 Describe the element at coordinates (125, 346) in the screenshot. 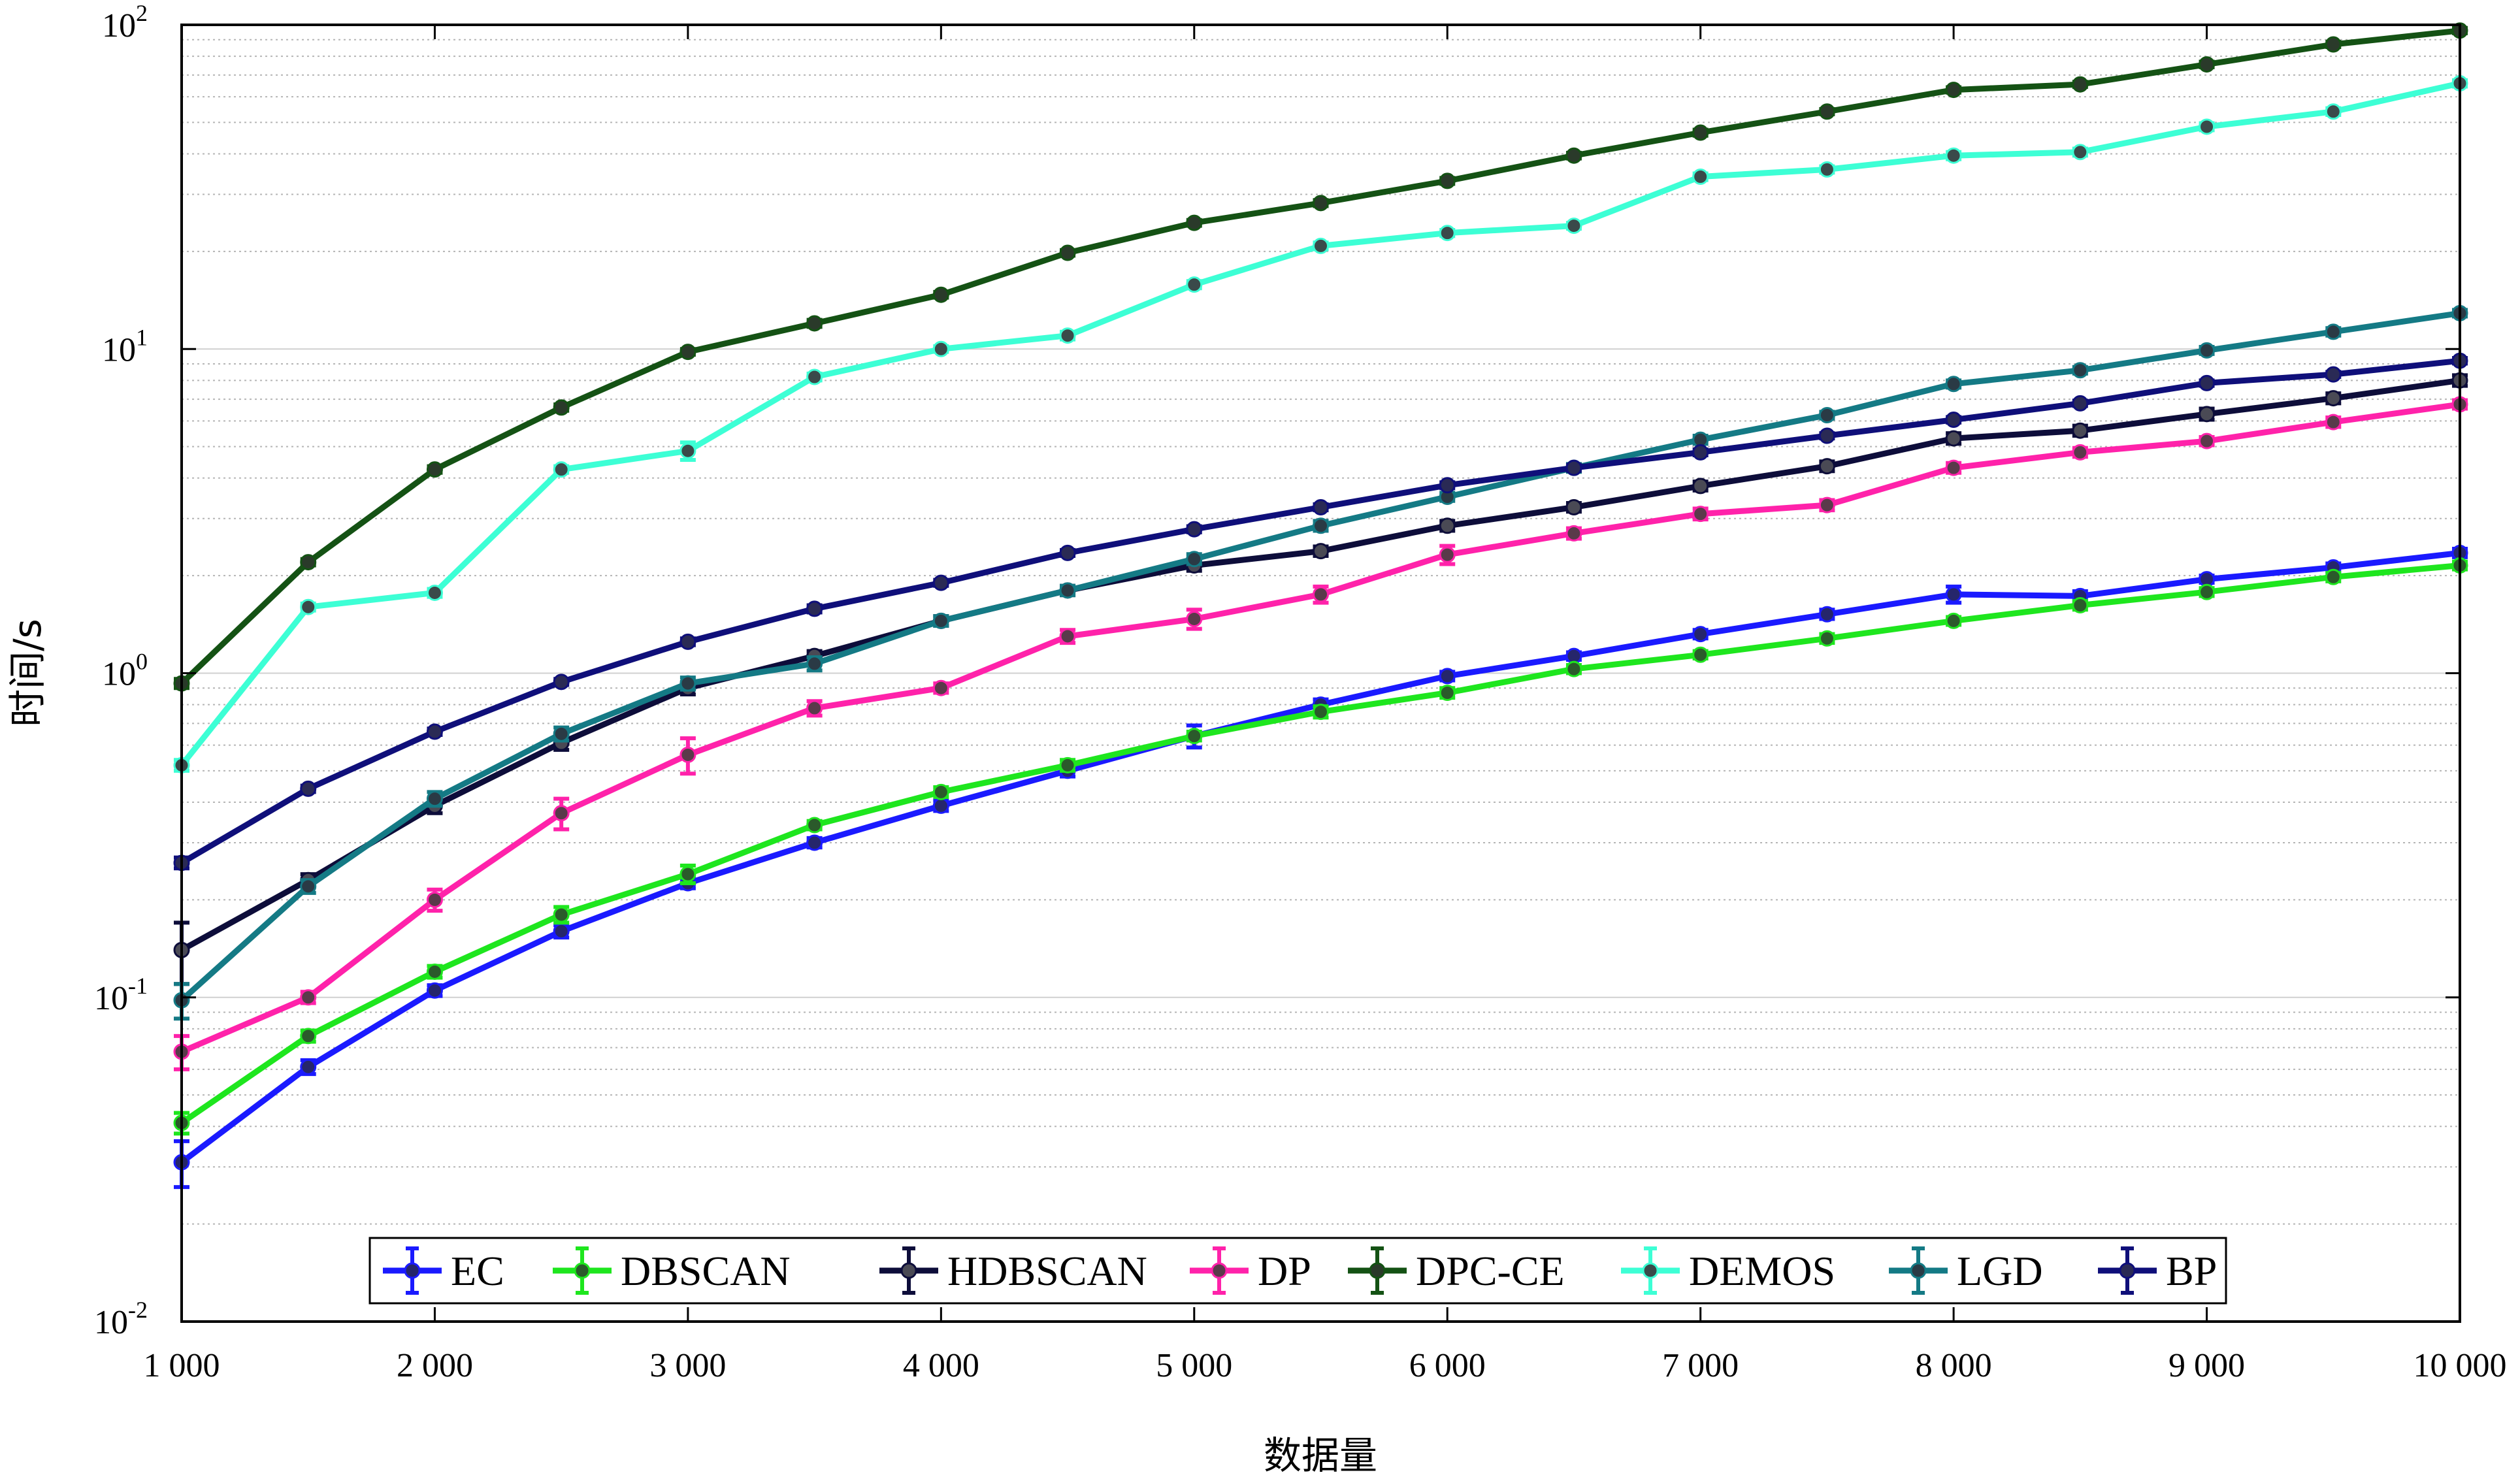

I see `y-tick-label: 10¹` at that location.